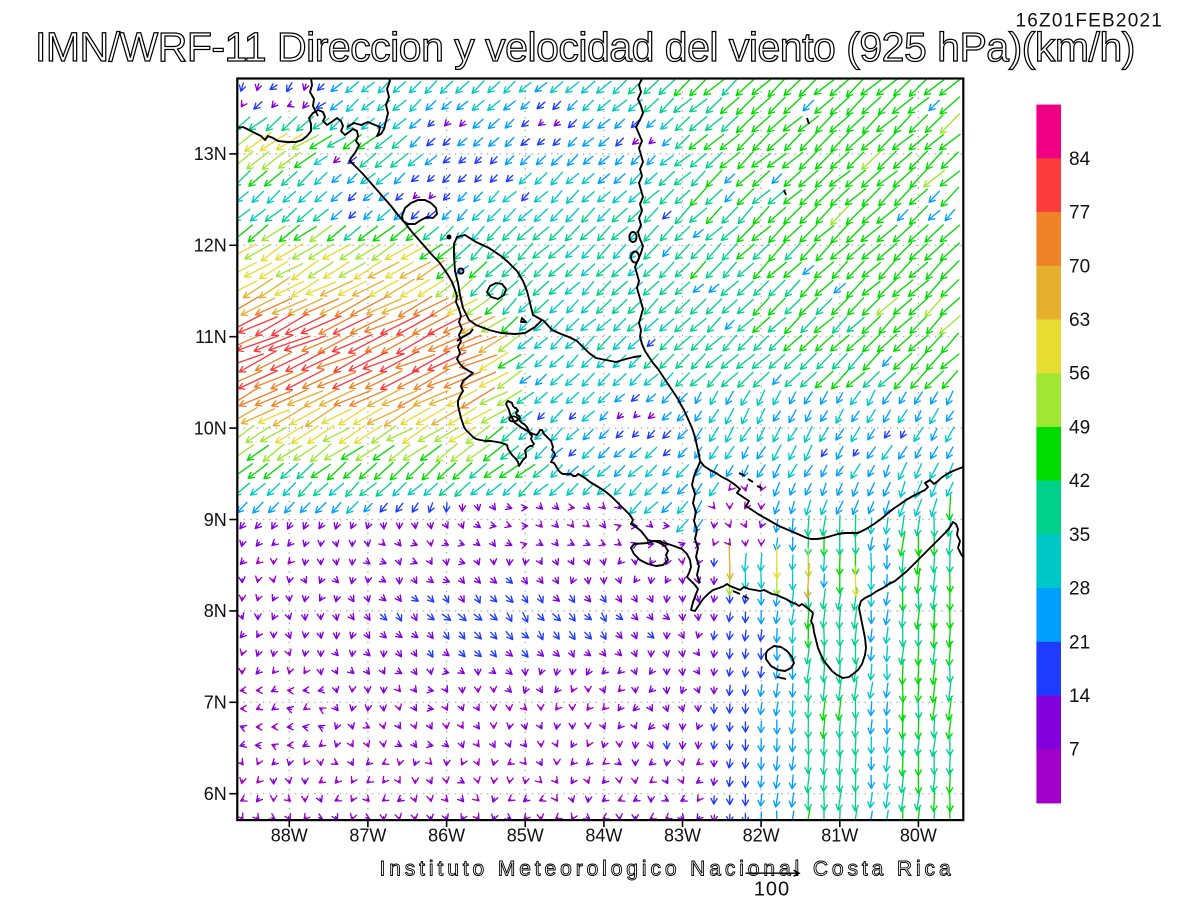 The image size is (1200, 900). Describe the element at coordinates (918, 836) in the screenshot. I see `svg-text: 80W` at that location.